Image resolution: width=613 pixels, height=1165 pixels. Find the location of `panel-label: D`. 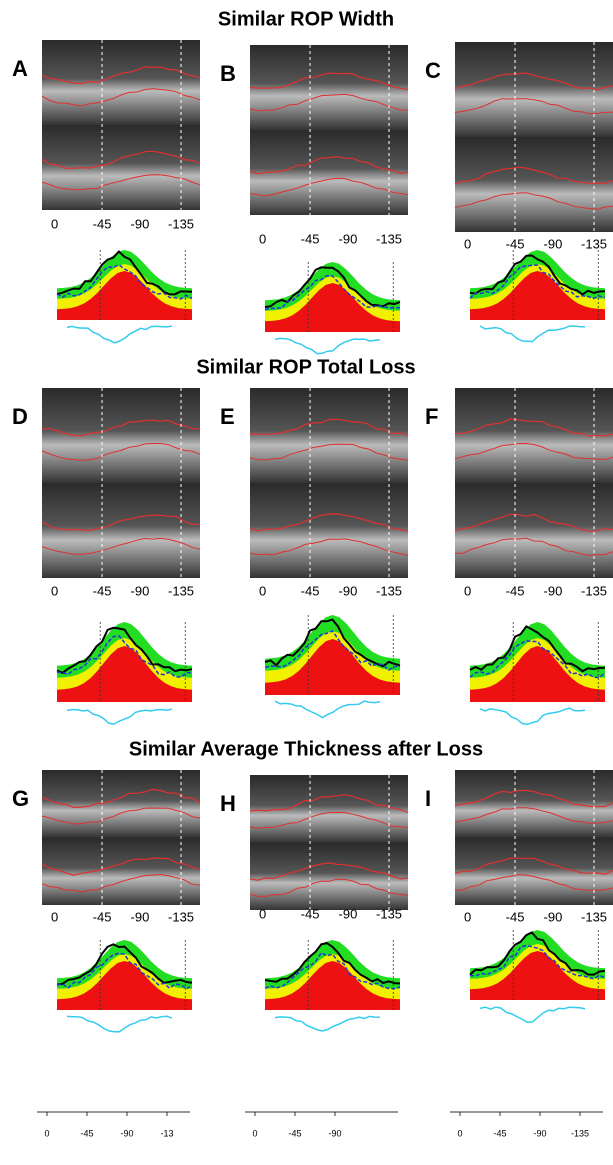

panel-label: D is located at coordinates (20, 416).